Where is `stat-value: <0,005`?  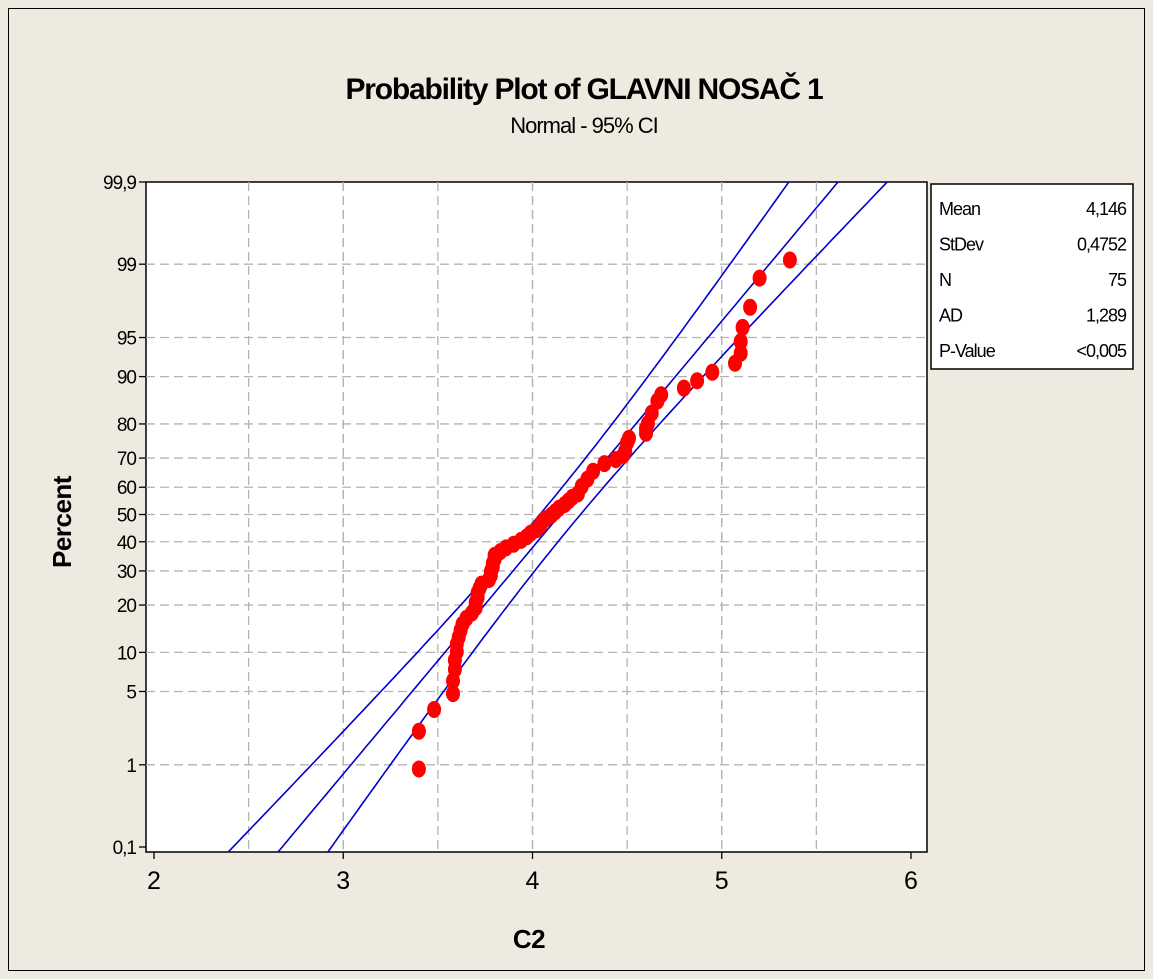
stat-value: <0,005 is located at coordinates (1101, 351).